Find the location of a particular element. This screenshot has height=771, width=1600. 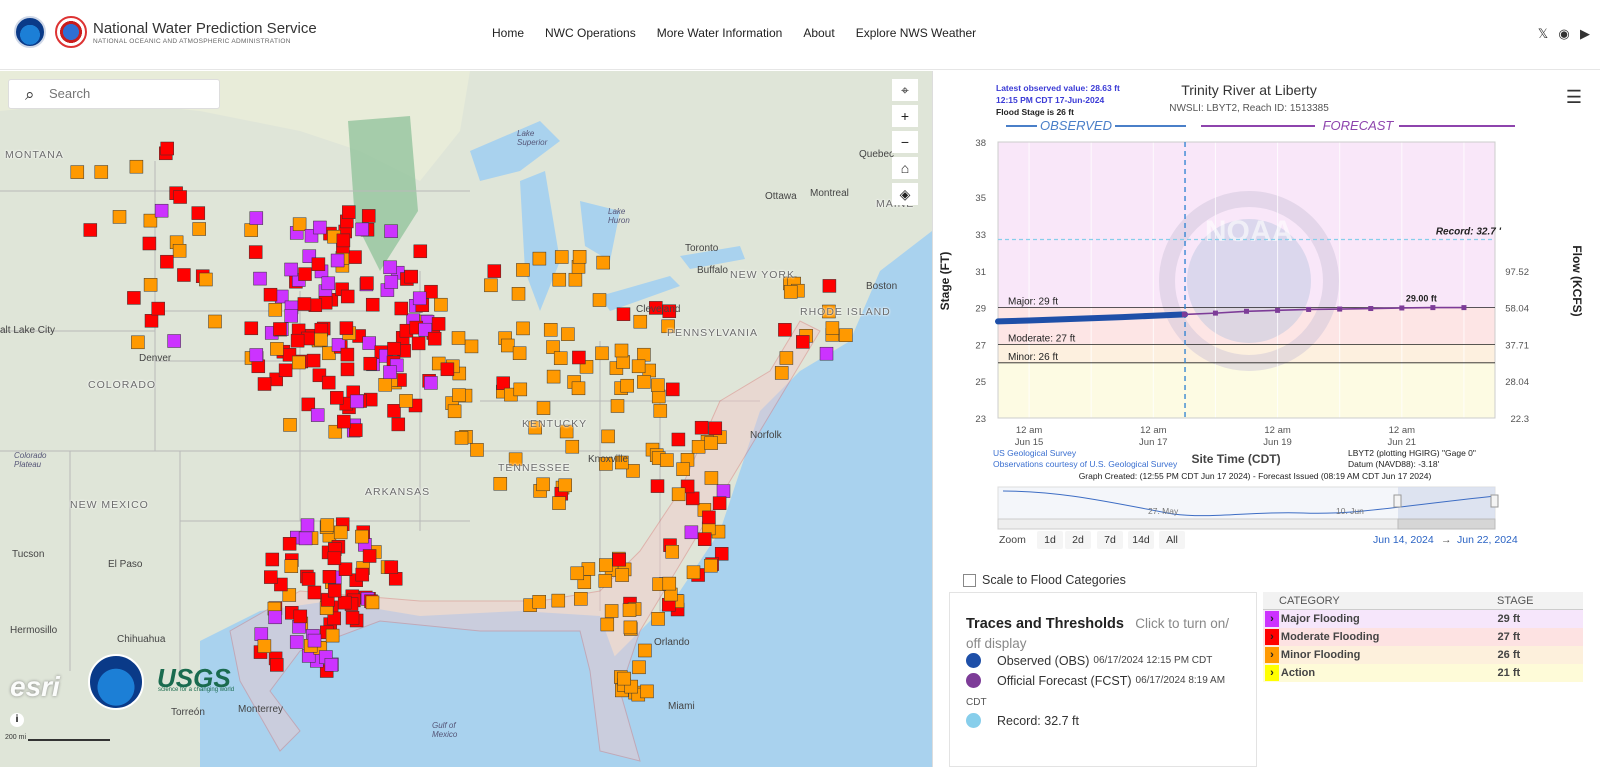

brand-title: National Water Prediction Service is located at coordinates (205, 28).